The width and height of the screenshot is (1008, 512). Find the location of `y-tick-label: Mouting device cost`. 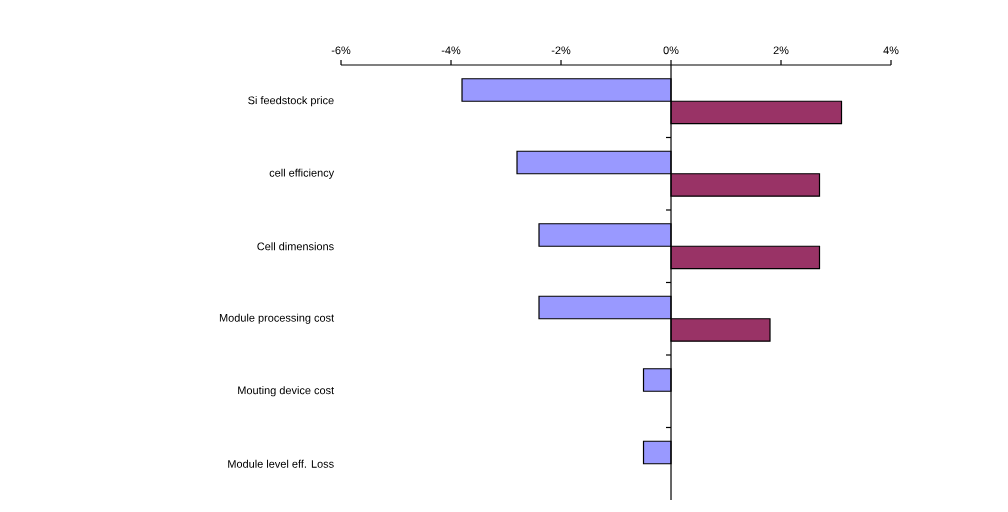

y-tick-label: Mouting device cost is located at coordinates (286, 391).